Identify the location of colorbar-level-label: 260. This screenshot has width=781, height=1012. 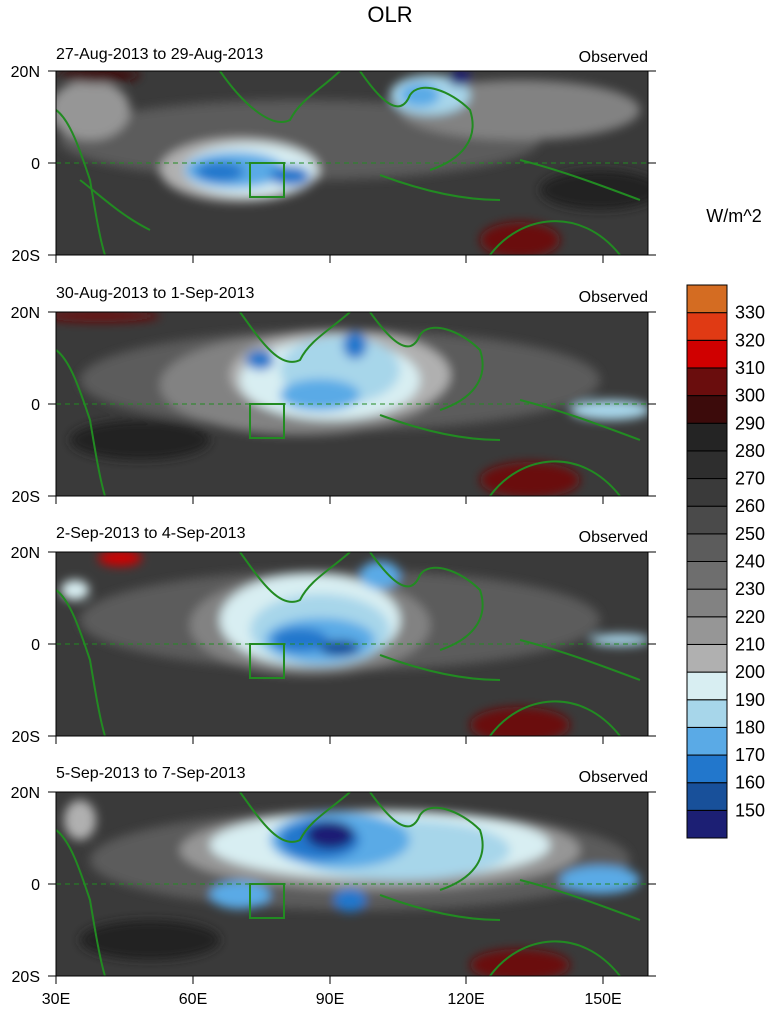
(750, 506).